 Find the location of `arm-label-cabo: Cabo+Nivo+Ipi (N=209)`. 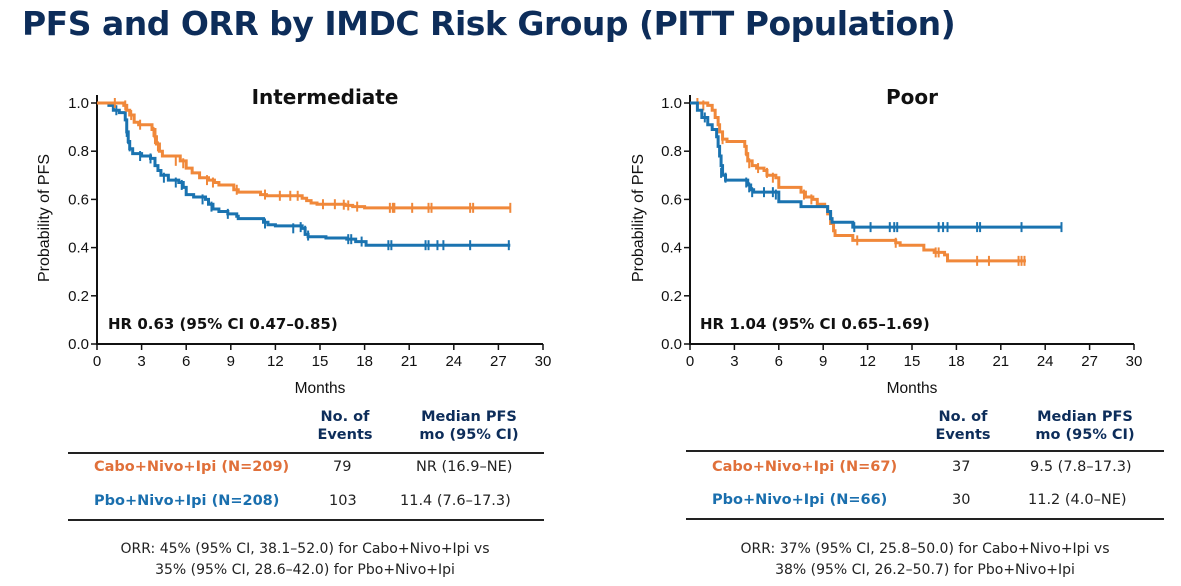

arm-label-cabo: Cabo+Nivo+Ipi (N=209) is located at coordinates (192, 467).